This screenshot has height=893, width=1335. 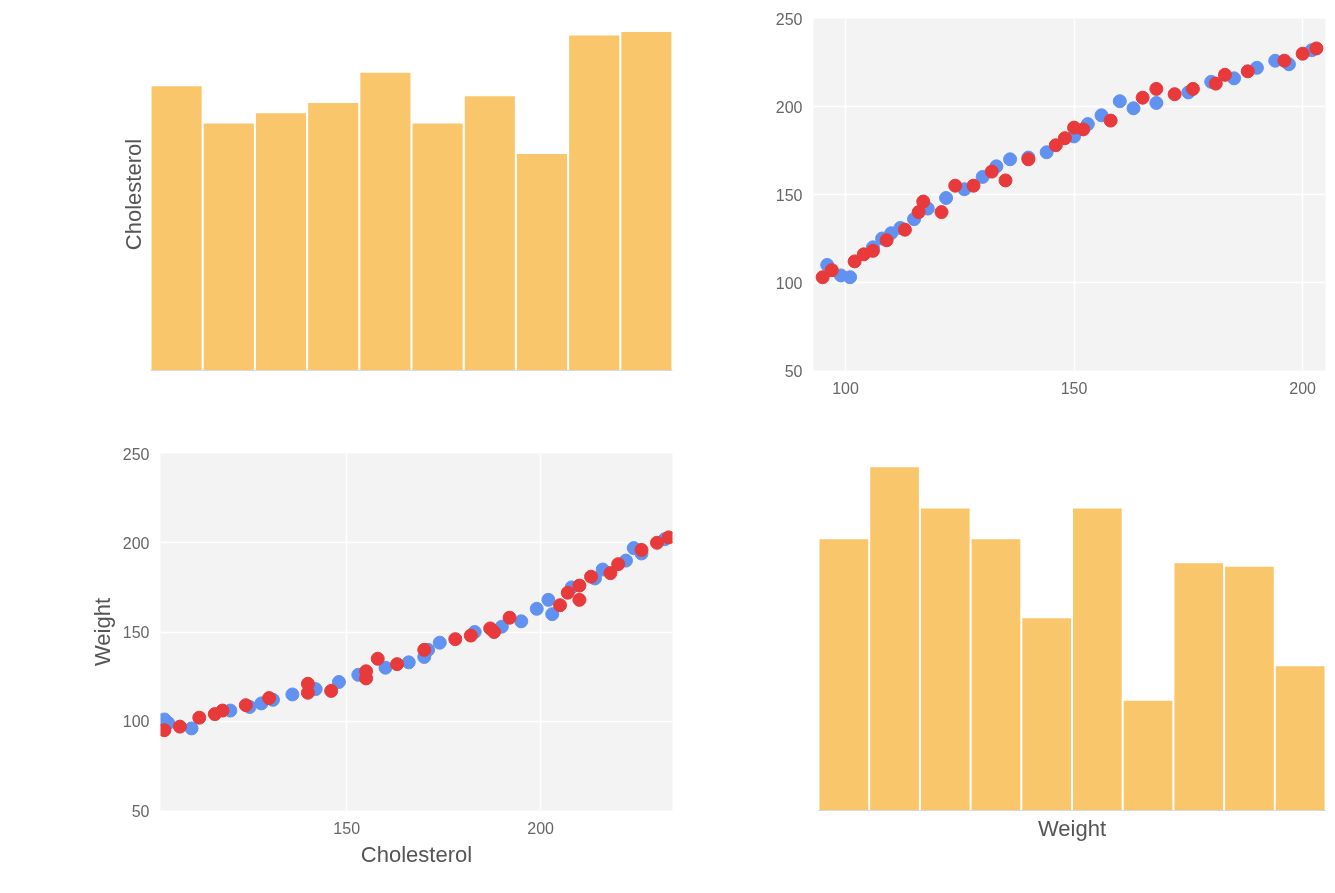 What do you see at coordinates (845, 388) in the screenshot?
I see `x-tick-label: 100` at bounding box center [845, 388].